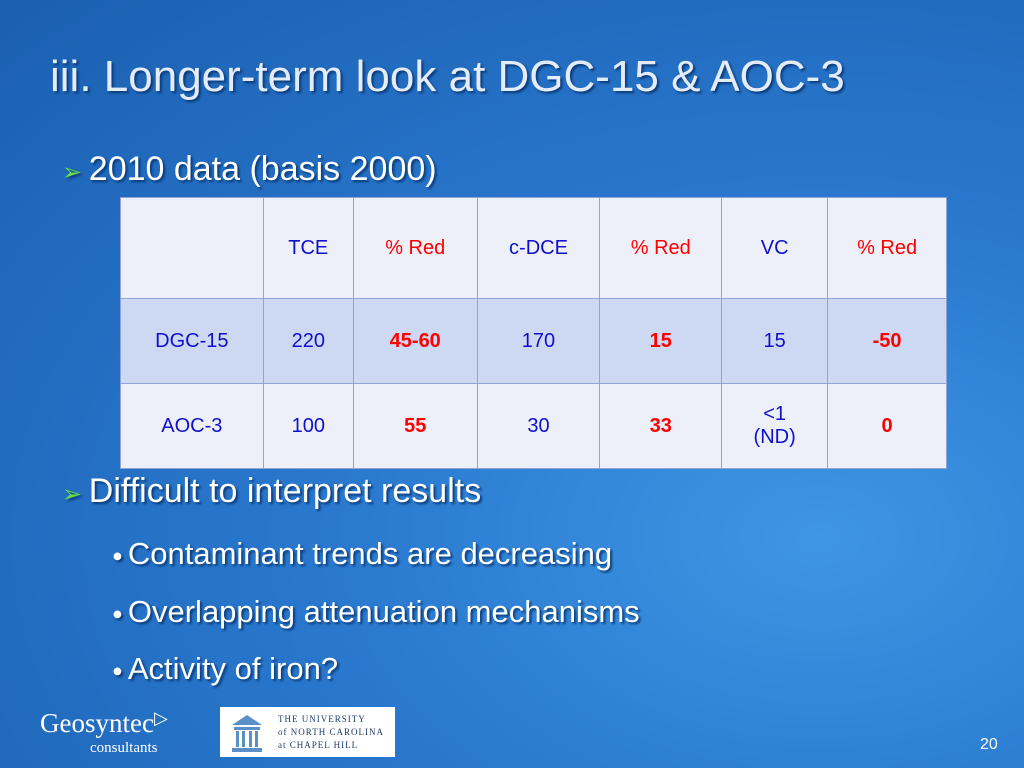  Describe the element at coordinates (415, 426) in the screenshot. I see `table-cell: 55` at that location.